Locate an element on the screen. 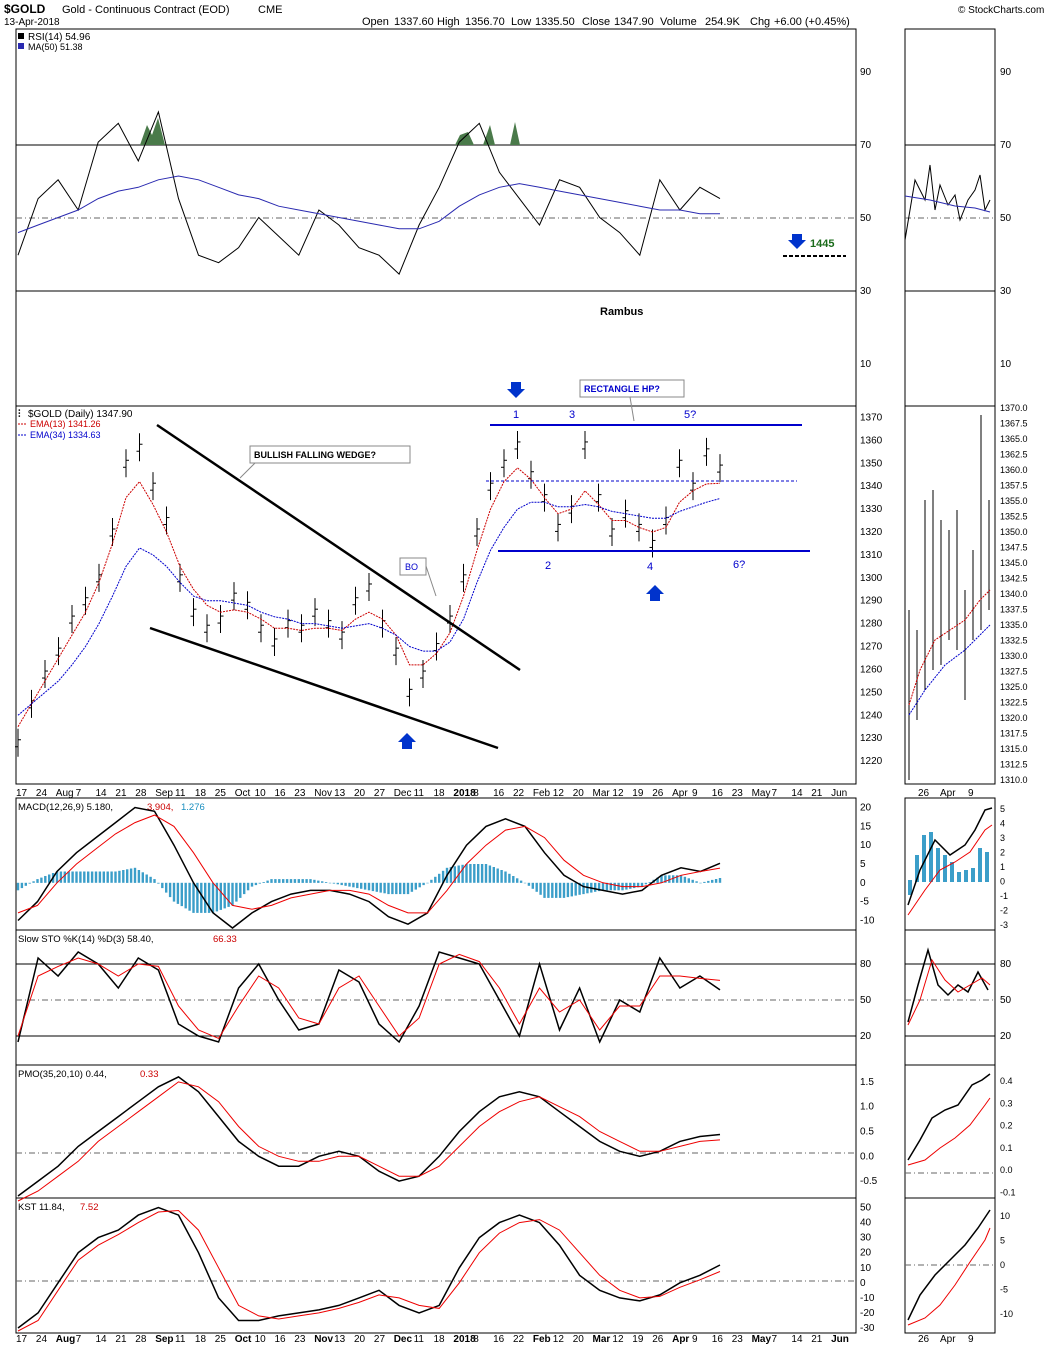 The image size is (1050, 1351). ema34-line is located at coordinates (369, 607).